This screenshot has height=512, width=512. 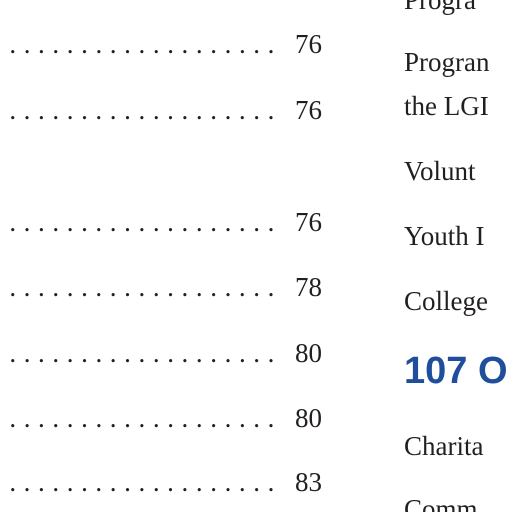 I want to click on toc-entry: dults ........................... 80, so click(x=161, y=418).